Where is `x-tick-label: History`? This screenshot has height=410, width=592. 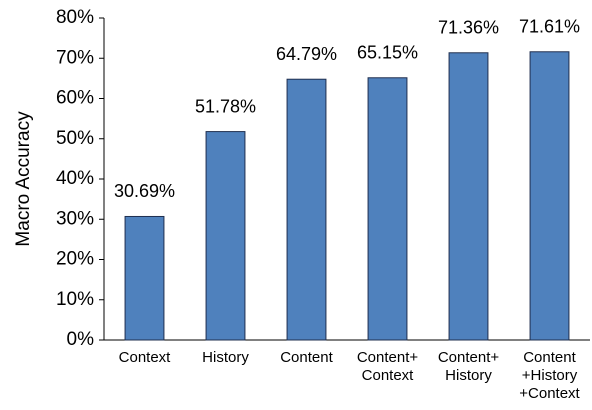 x-tick-label: History is located at coordinates (225, 357).